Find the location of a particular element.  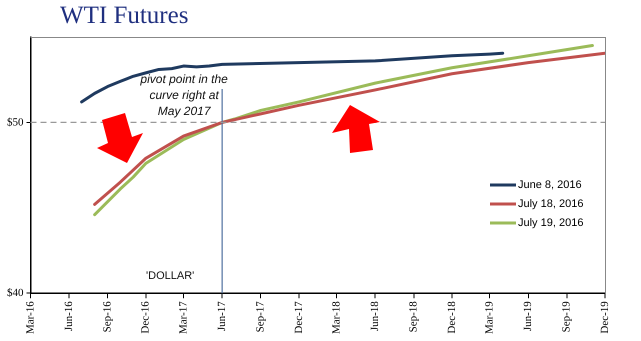

legend-label: June 8, 2016 is located at coordinates (550, 185).